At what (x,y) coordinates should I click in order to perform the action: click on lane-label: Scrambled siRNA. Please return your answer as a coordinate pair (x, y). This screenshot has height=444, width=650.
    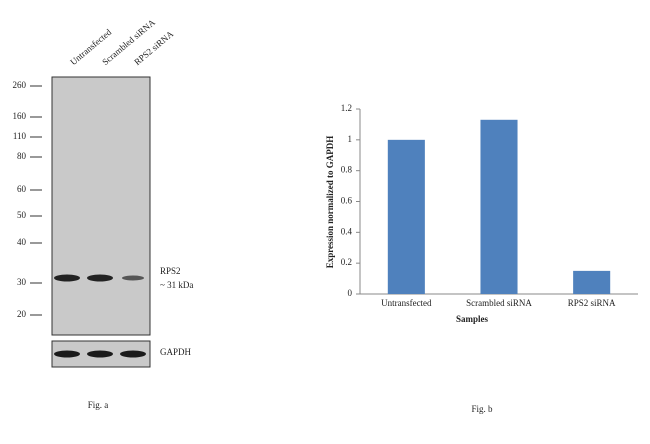
    Looking at the image, I should click on (128, 42).